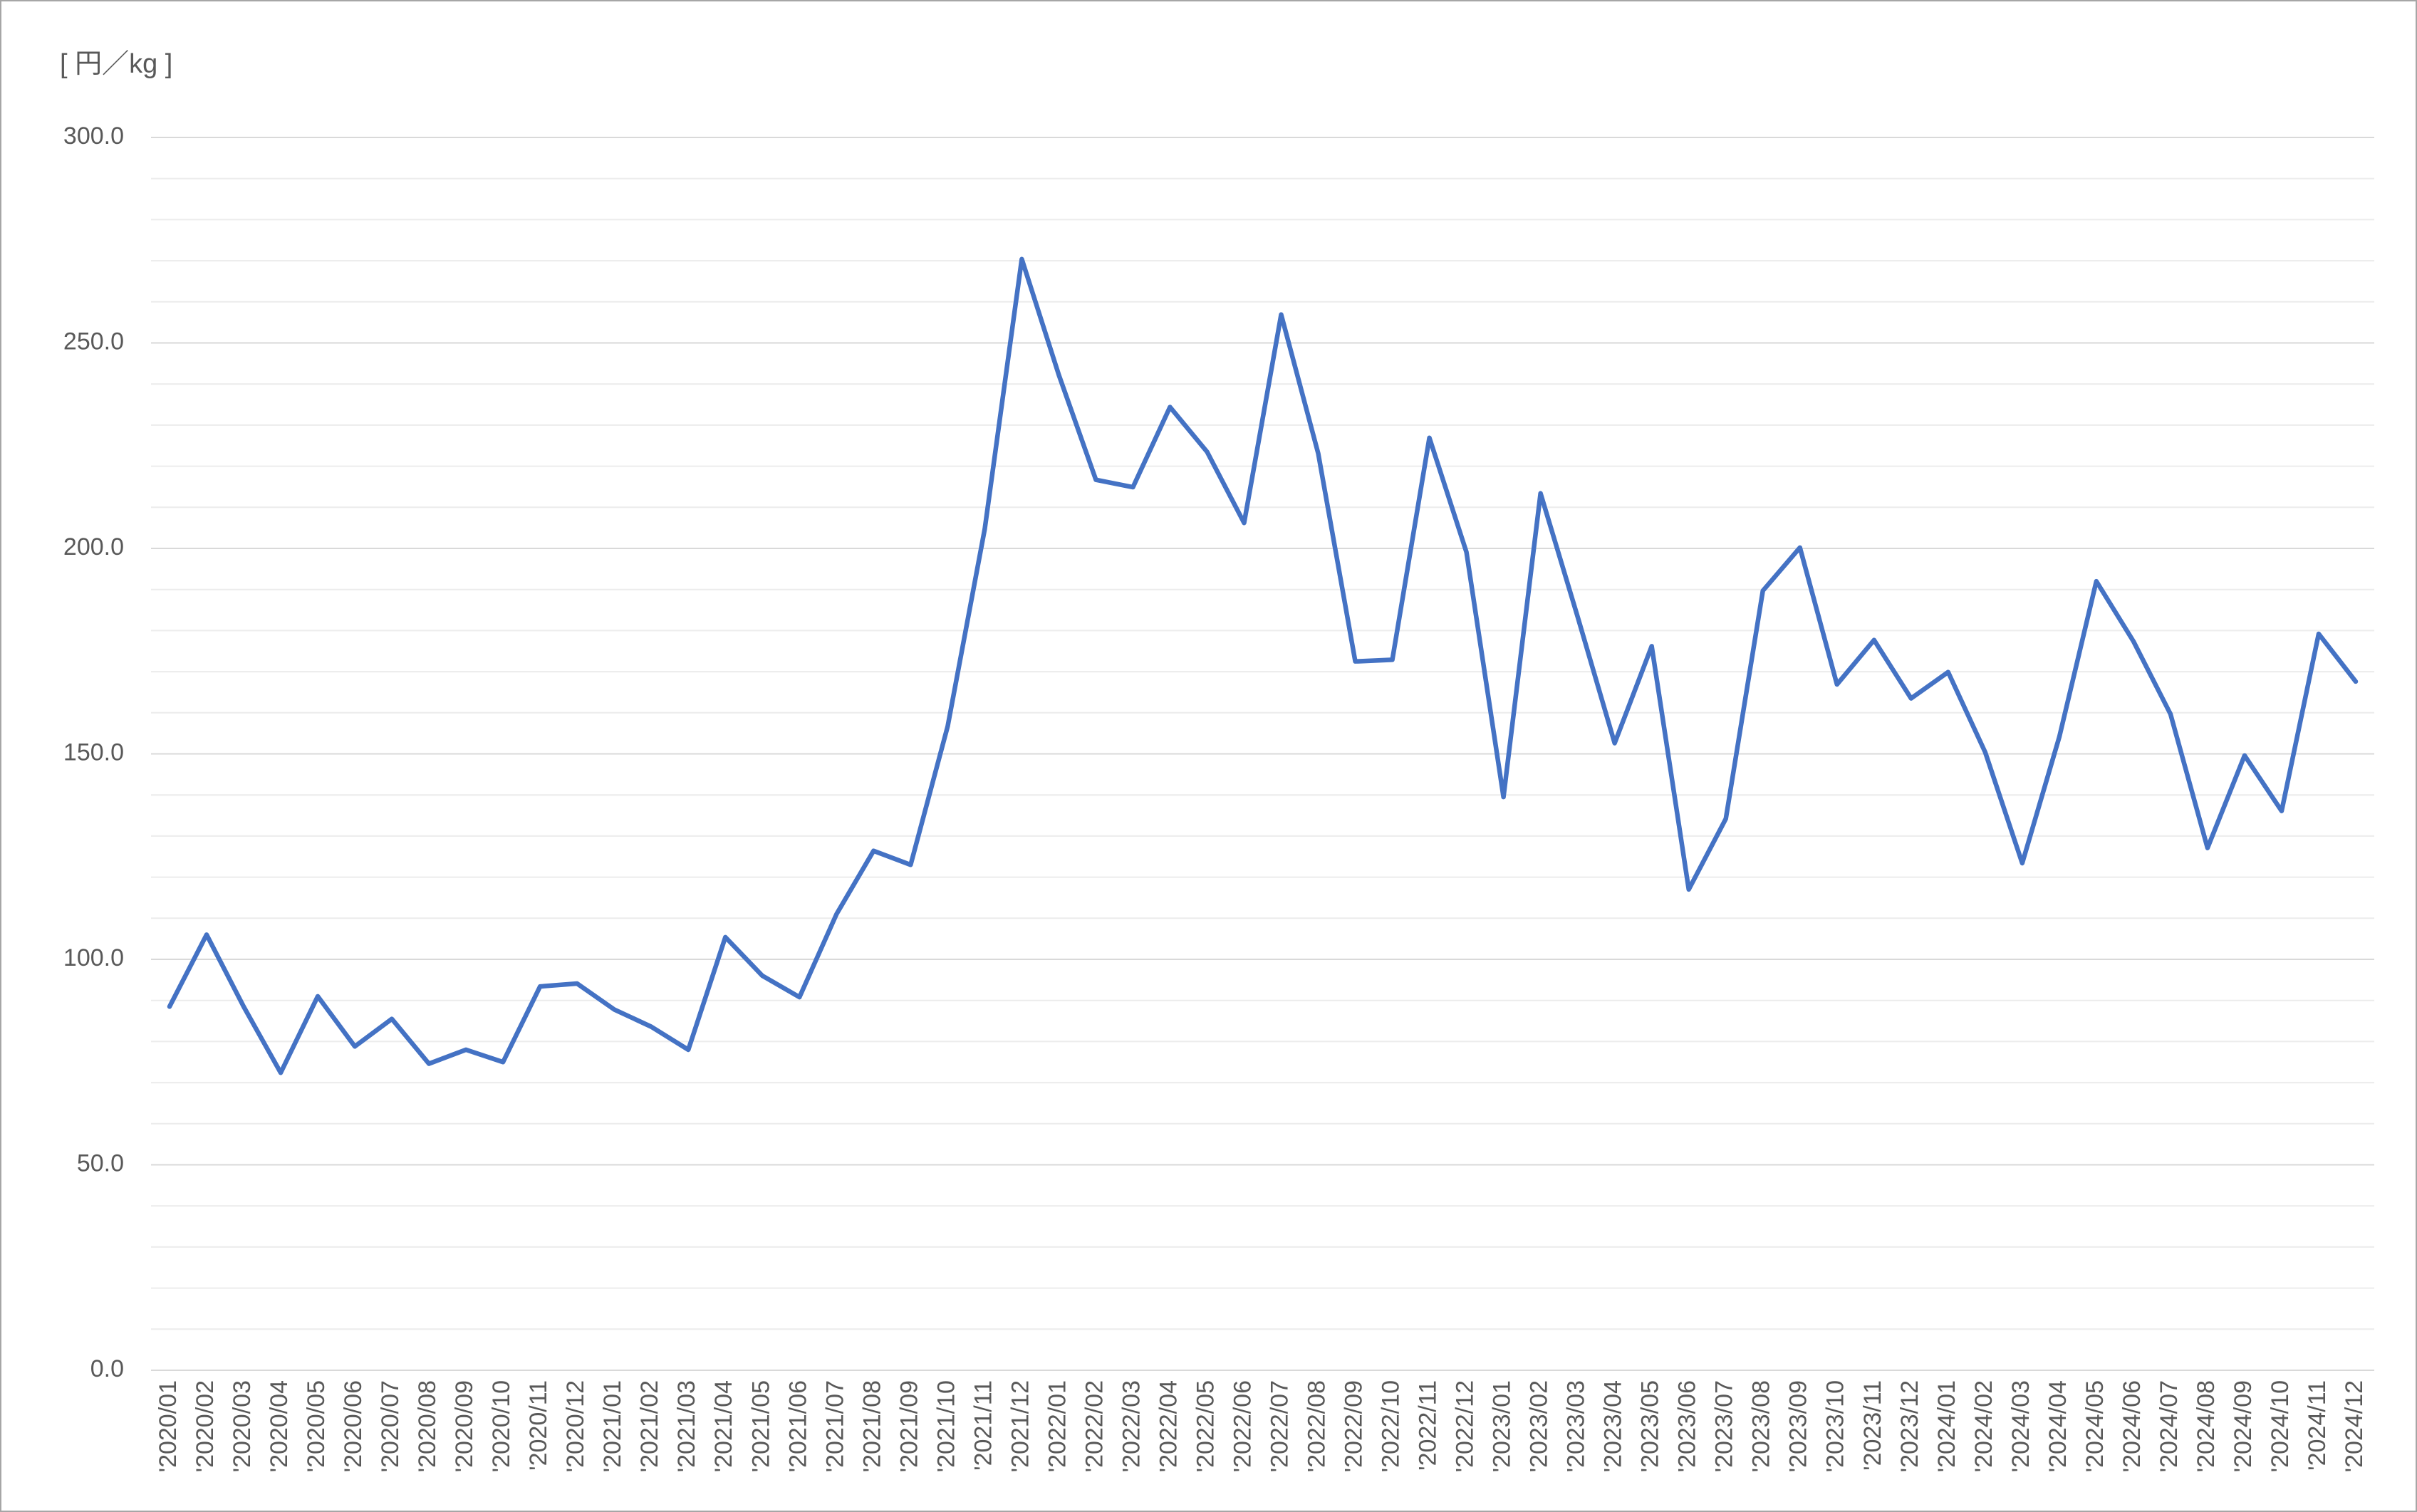 This screenshot has height=1512, width=2417. What do you see at coordinates (2169, 1426) in the screenshot?
I see `x-tick-label: '2024/07` at bounding box center [2169, 1426].